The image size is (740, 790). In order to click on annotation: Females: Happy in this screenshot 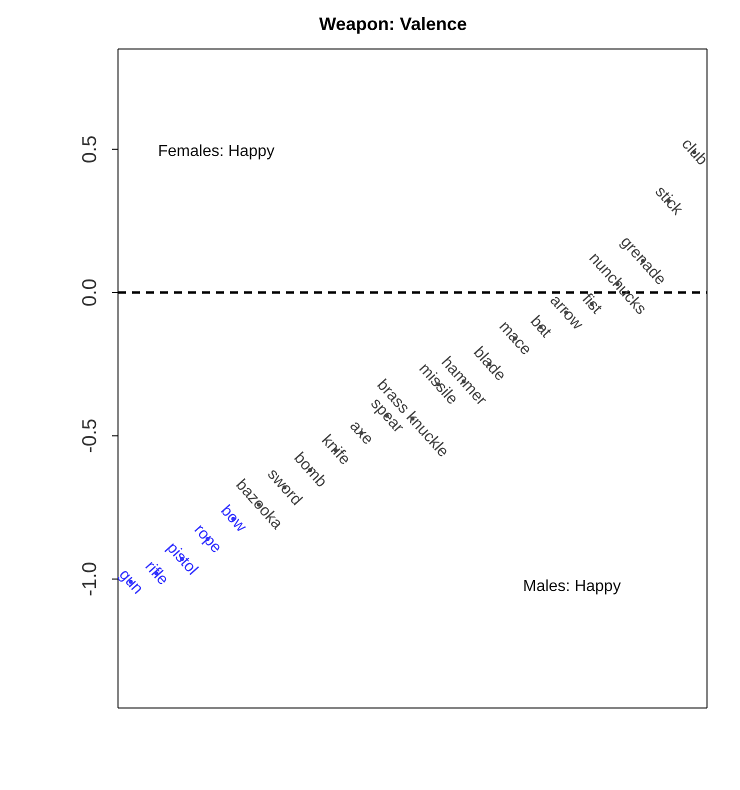, I will do `click(216, 152)`.